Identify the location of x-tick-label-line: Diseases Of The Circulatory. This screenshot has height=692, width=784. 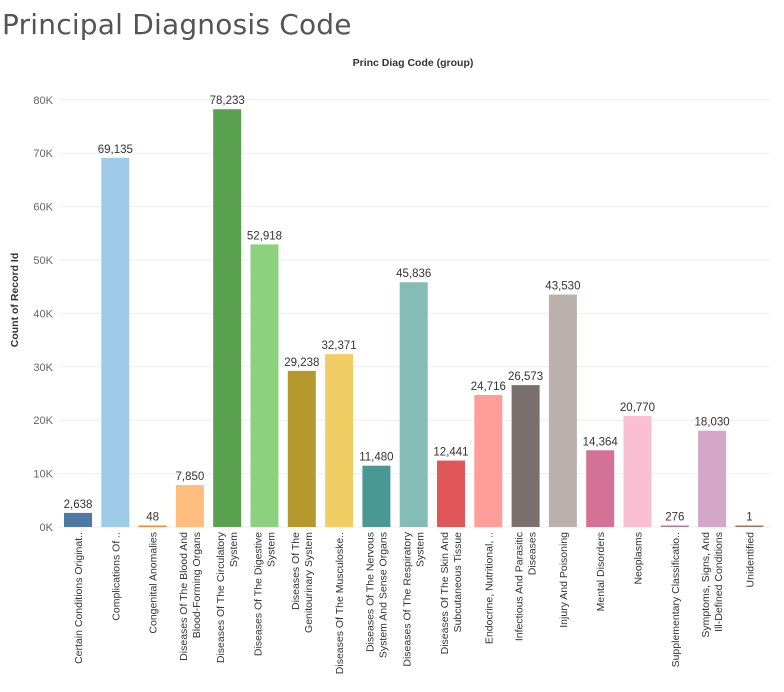
(221, 597).